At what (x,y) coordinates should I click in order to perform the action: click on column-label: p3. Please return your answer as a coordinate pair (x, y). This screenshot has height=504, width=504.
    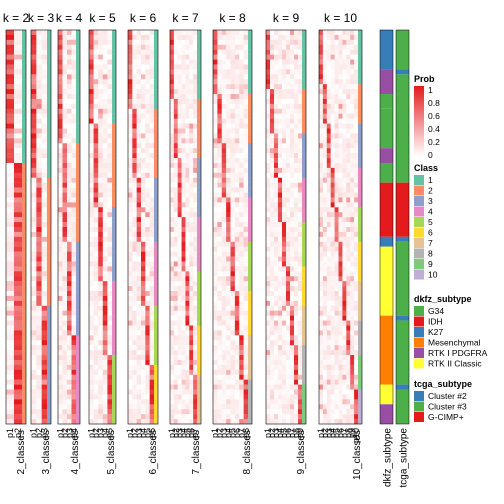
    Looking at the image, I should click on (180, 433).